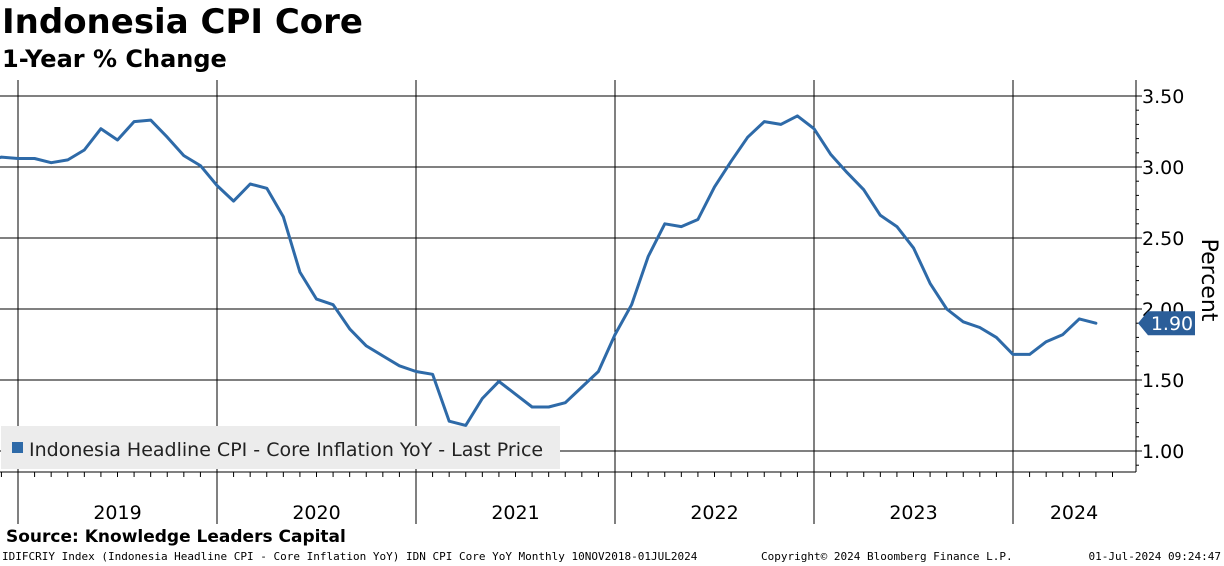 This screenshot has width=1224, height=566. I want to click on legend-box, so click(280, 447).